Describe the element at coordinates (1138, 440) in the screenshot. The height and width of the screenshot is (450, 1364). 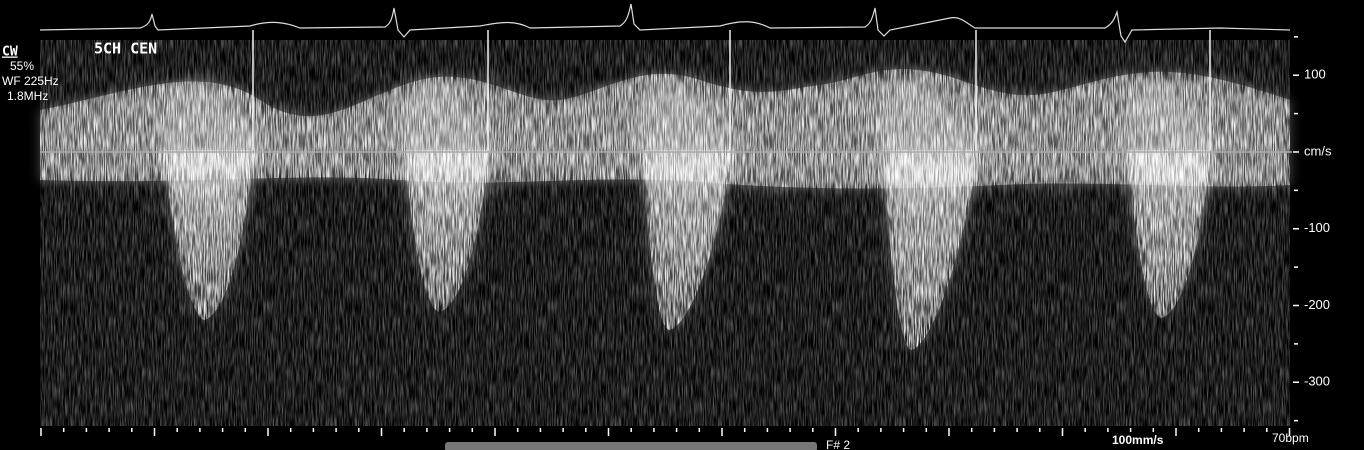
I see `sweep-speed-label: 100mm/s` at that location.